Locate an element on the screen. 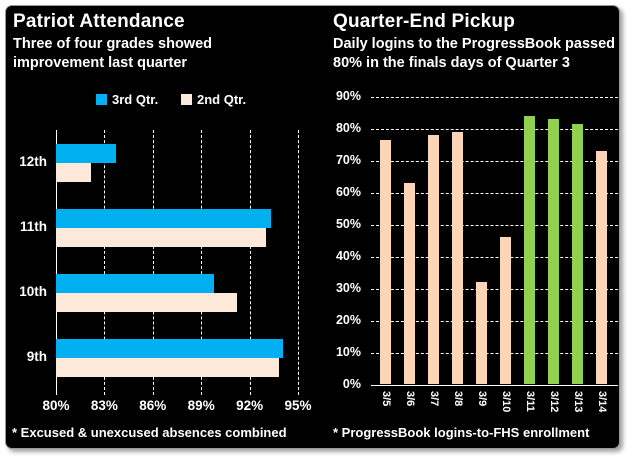 This screenshot has height=458, width=628. y-tick-label: 0% is located at coordinates (351, 383).